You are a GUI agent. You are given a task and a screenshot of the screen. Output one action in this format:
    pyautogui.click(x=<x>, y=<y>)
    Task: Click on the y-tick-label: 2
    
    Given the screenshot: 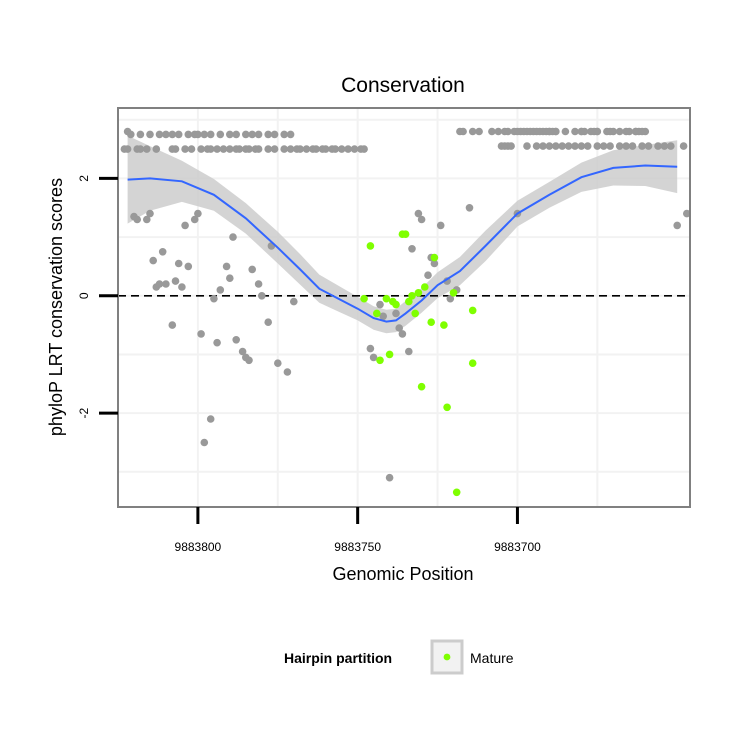 What is the action you would take?
    pyautogui.click(x=84, y=178)
    